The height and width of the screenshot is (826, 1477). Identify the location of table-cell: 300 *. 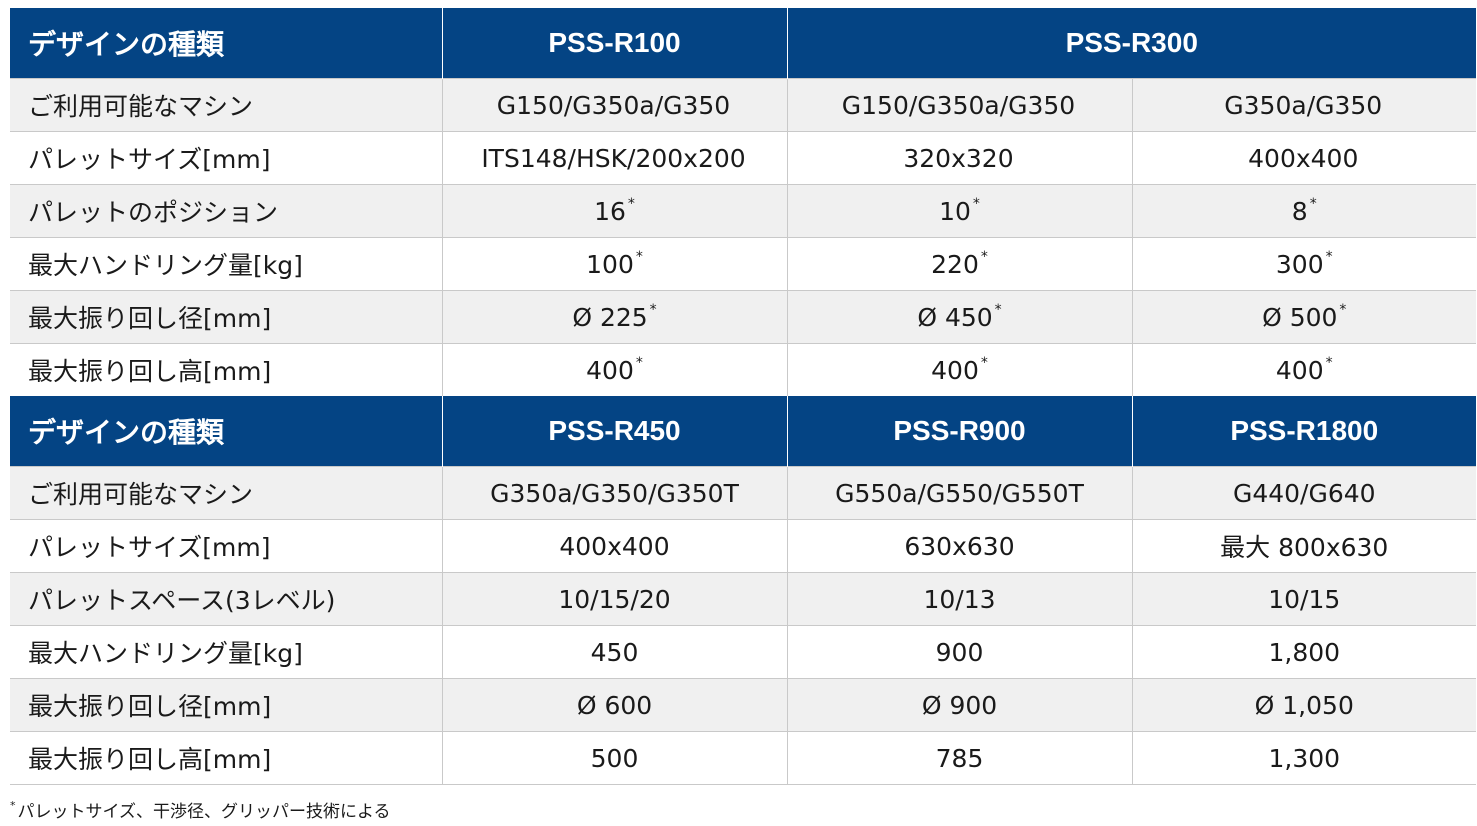
(1304, 264).